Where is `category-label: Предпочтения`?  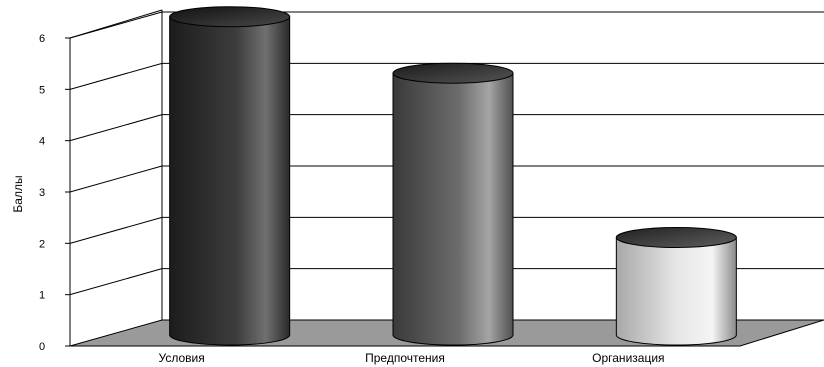
category-label: Предпочтения is located at coordinates (405, 358).